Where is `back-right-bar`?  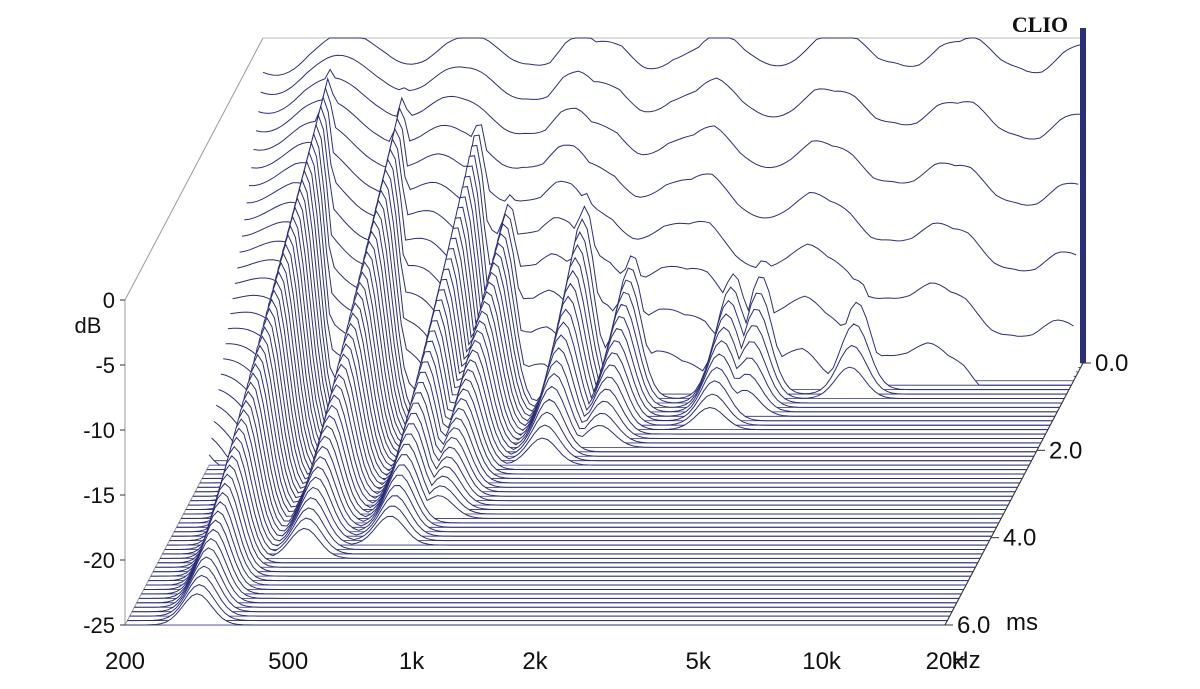
back-right-bar is located at coordinates (1083, 195).